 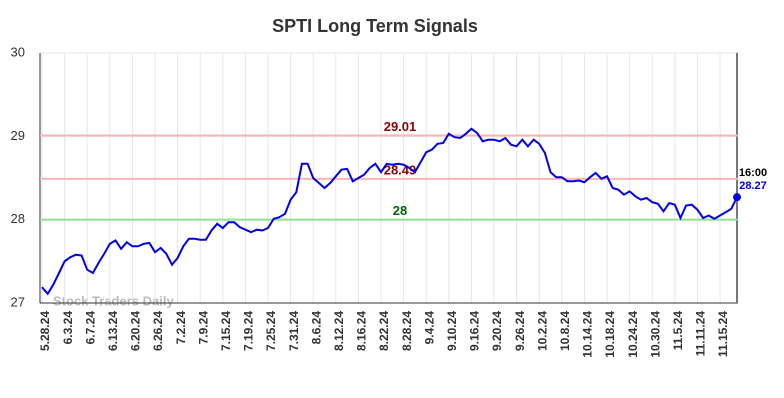 I want to click on reference-label: 29.01, so click(x=400, y=126).